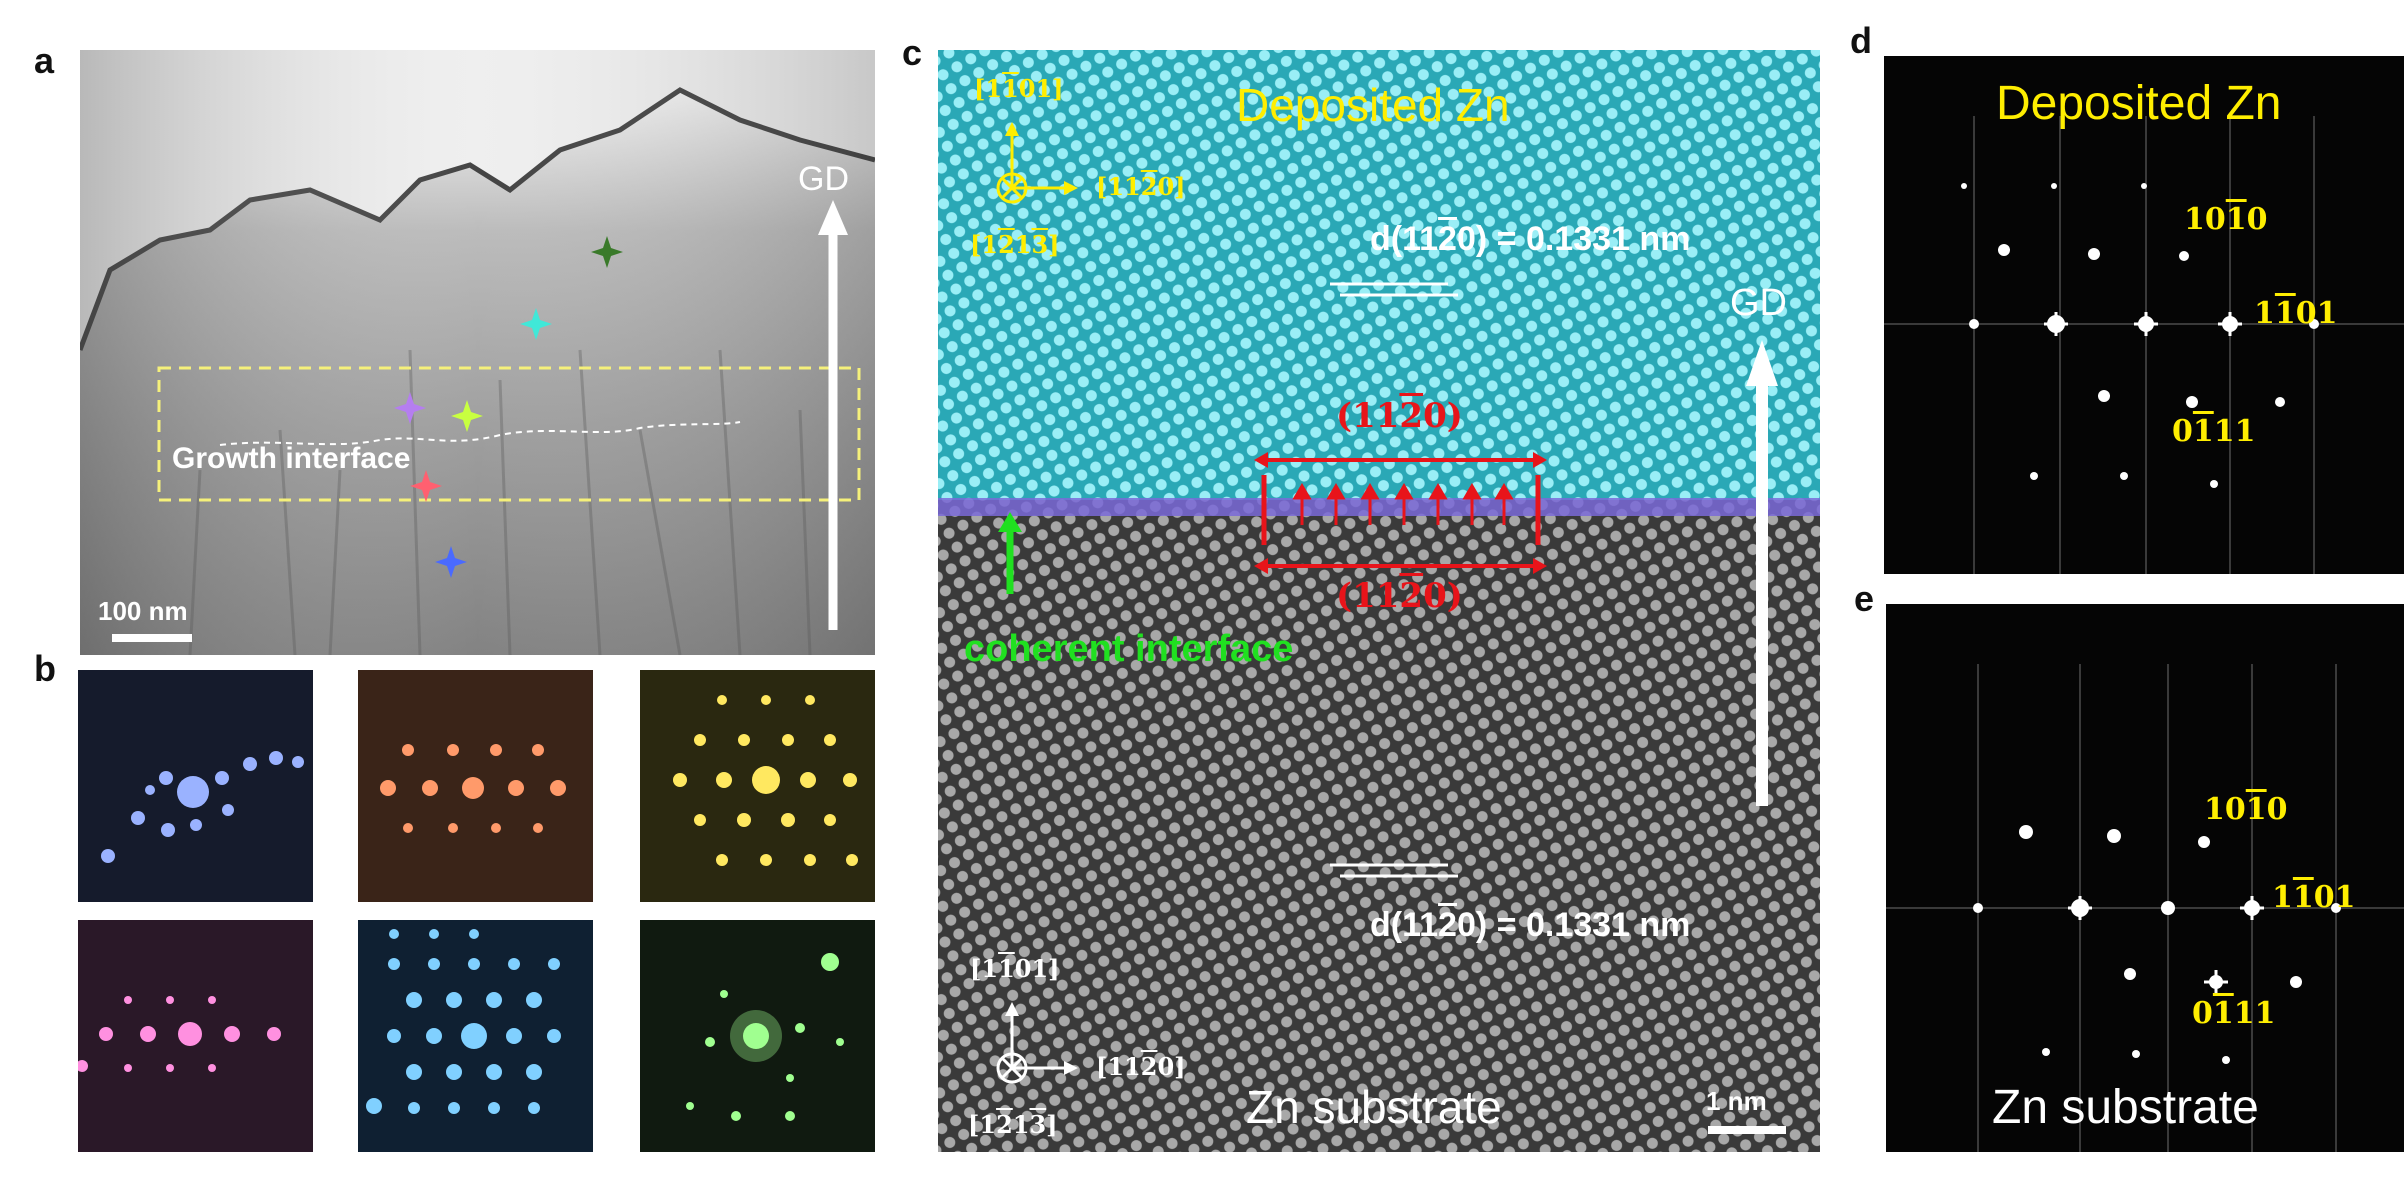  Describe the element at coordinates (2214, 431) in the screenshot. I see `spot-label-d-3: 0111` at that location.